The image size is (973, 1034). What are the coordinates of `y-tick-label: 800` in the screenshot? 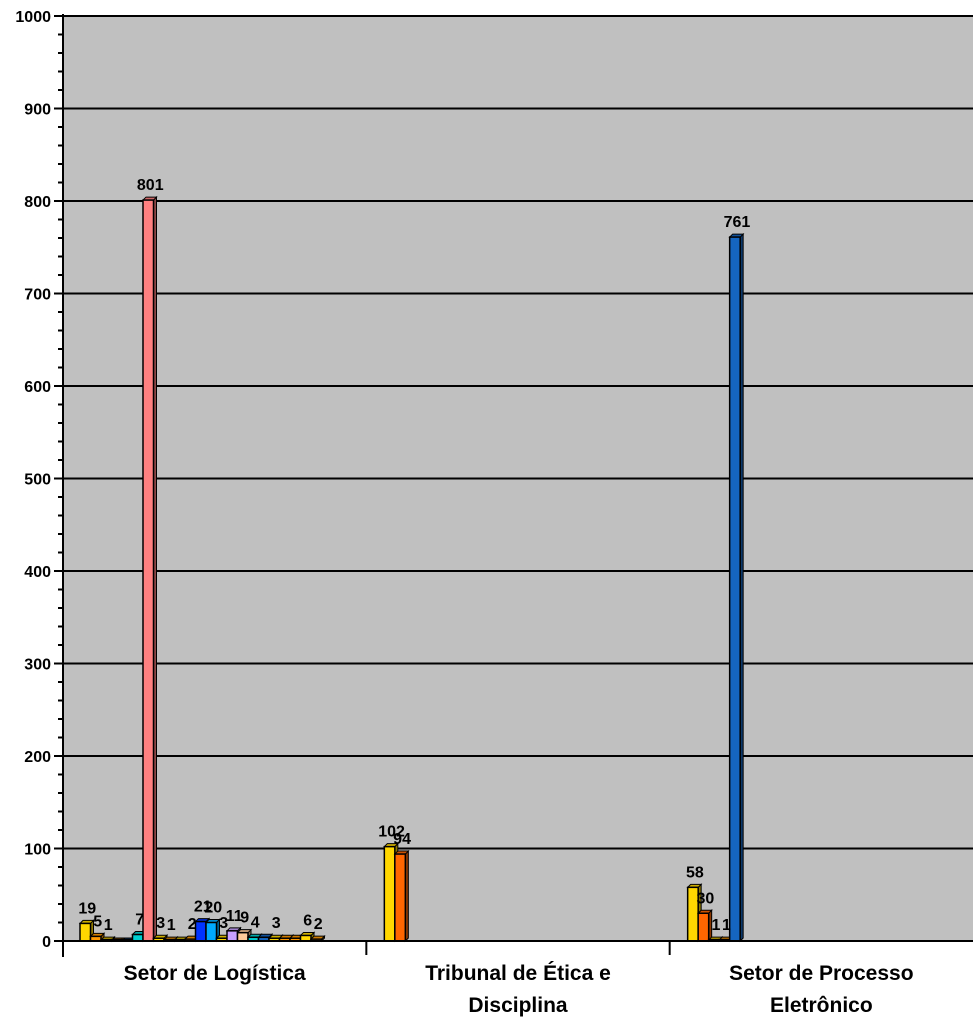 It's located at (37, 202).